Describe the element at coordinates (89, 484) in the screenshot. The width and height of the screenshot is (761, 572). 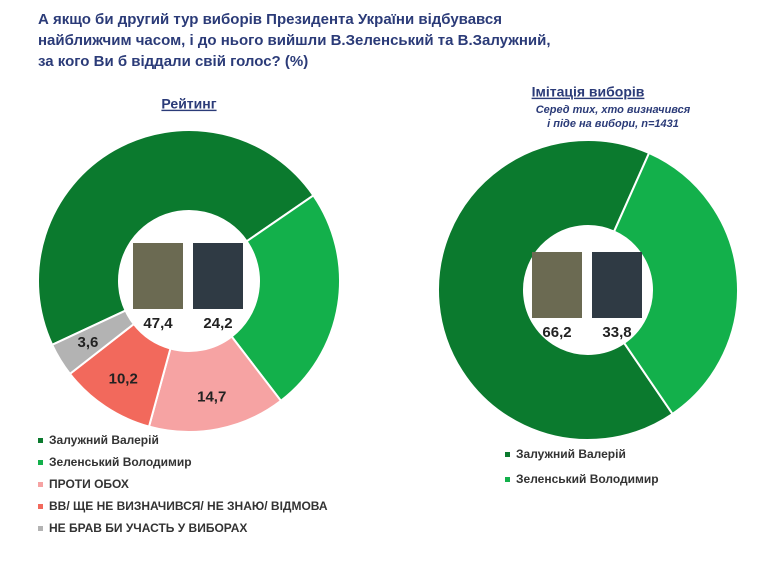
I see `legend-label: ПРОТИ ОБОХ` at that location.